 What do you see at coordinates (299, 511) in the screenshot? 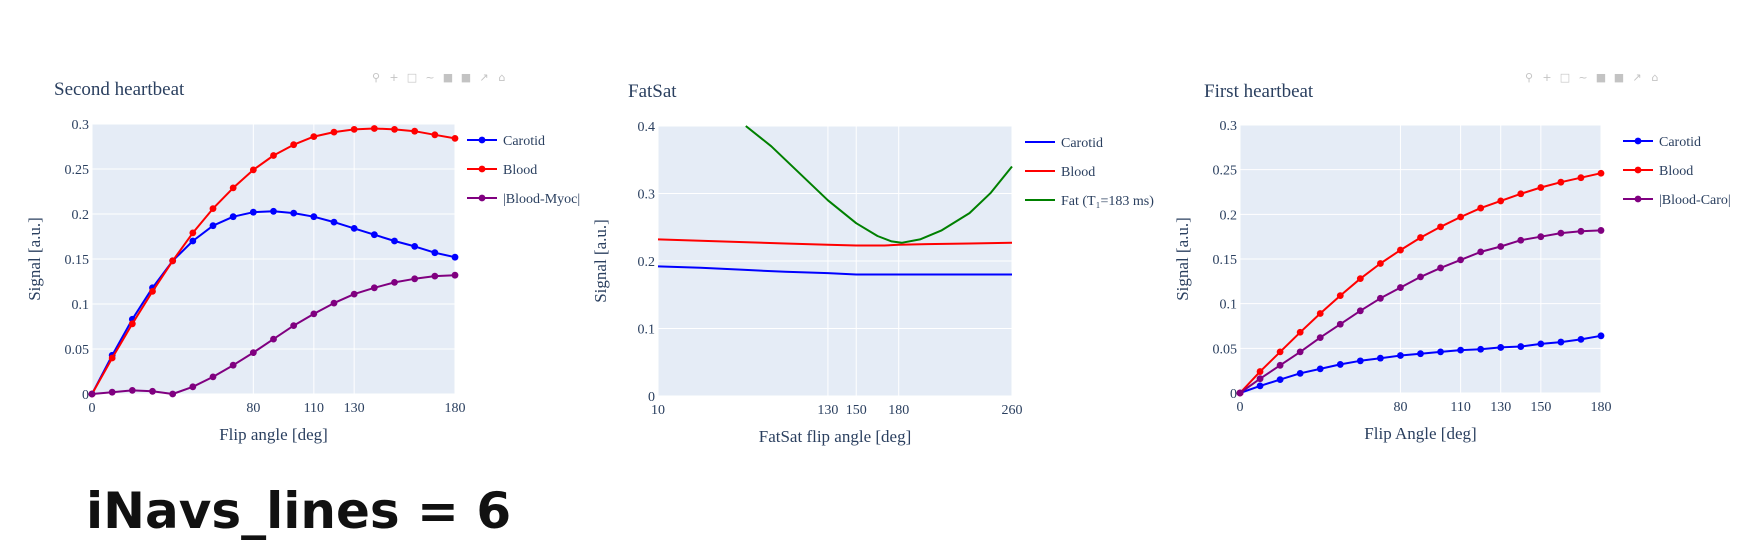
I see `footer-label: iNavs_lines = 6` at bounding box center [299, 511].